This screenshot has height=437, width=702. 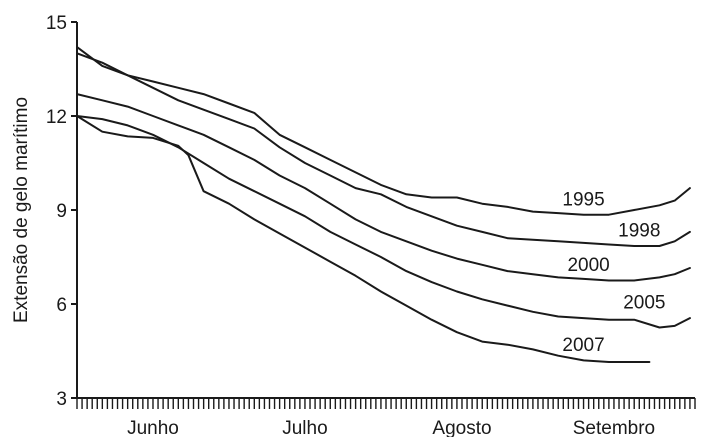 I want to click on y-tick-label: 3, so click(x=61, y=399).